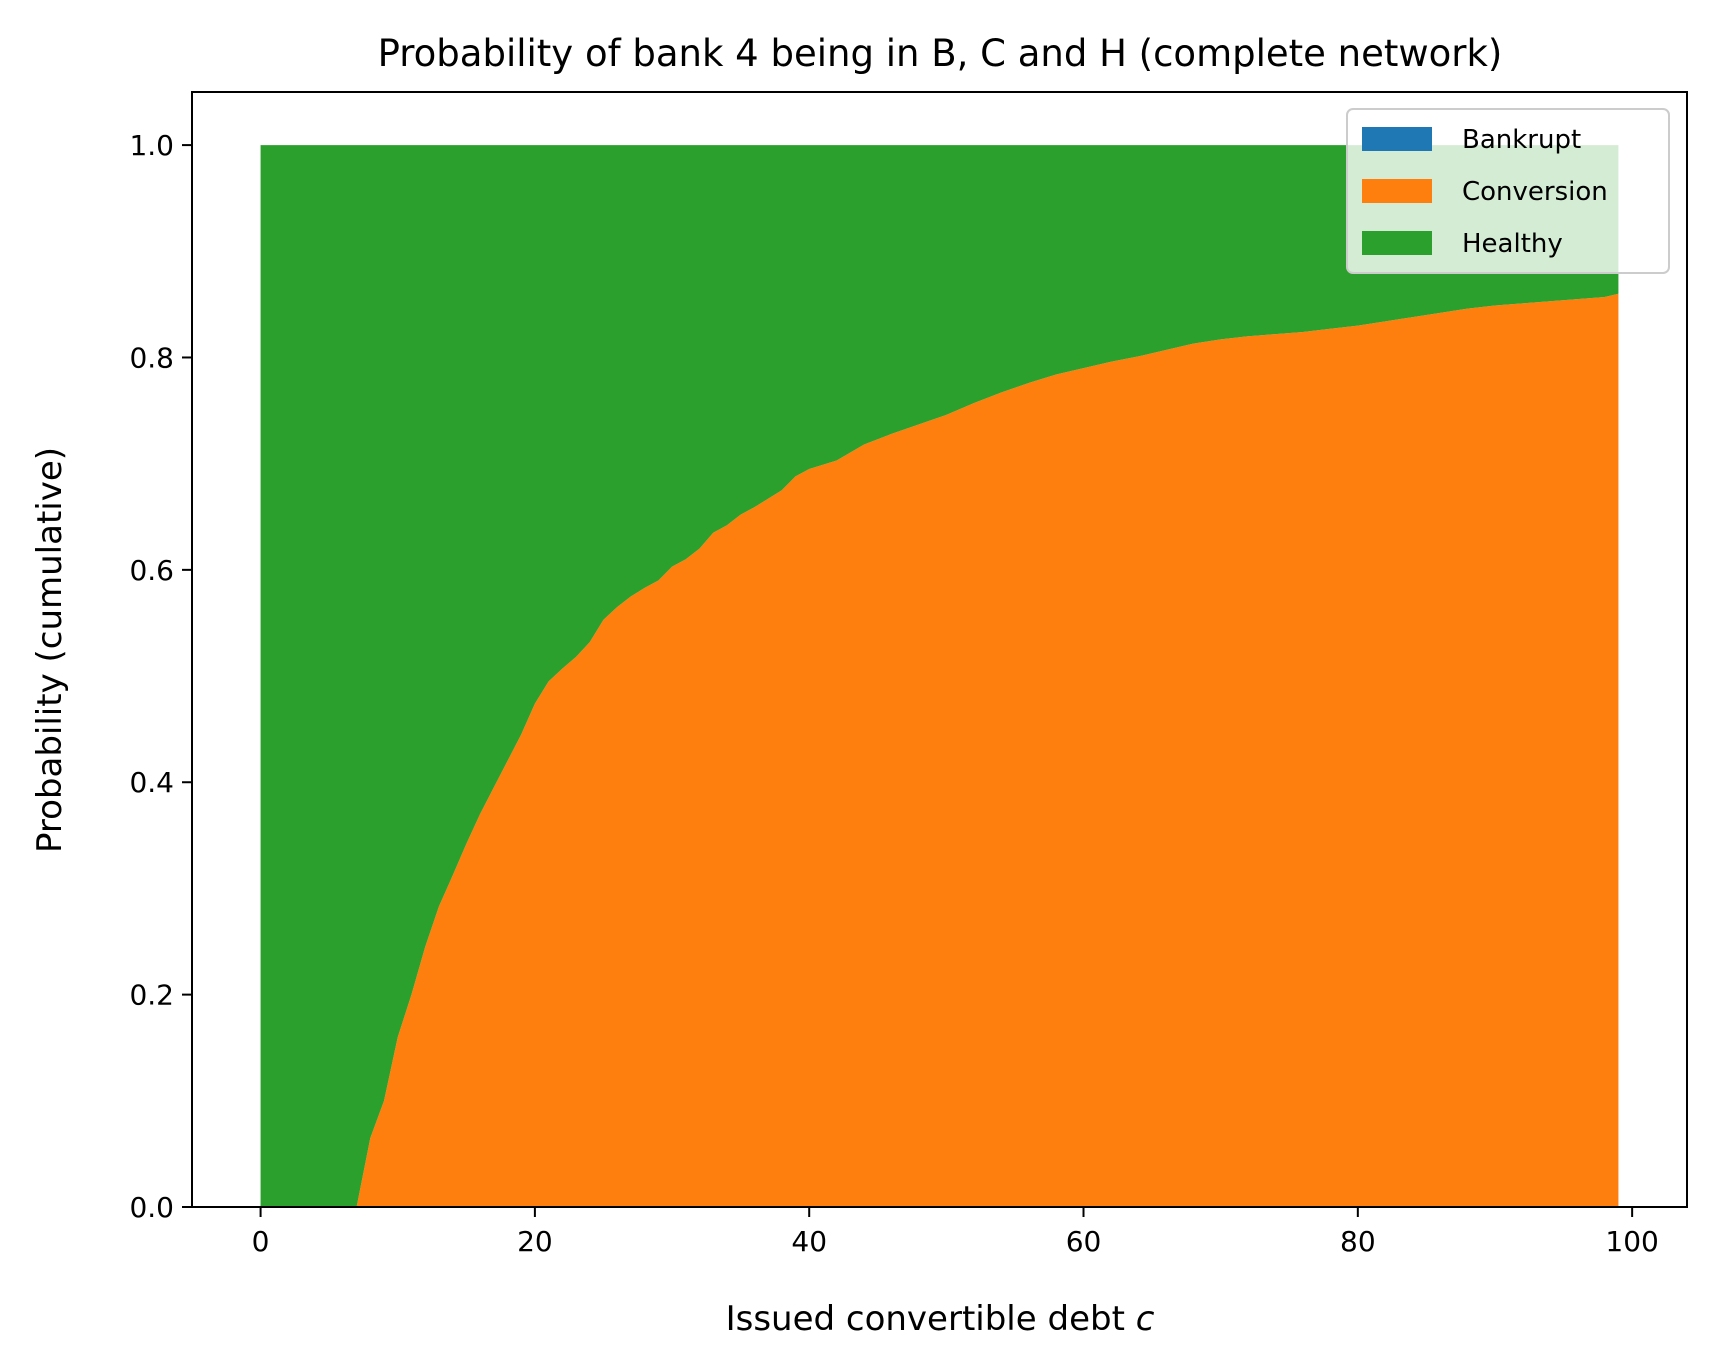 This screenshot has width=1724, height=1365. What do you see at coordinates (1397, 139) in the screenshot?
I see `legend-swatch-bankrupt` at bounding box center [1397, 139].